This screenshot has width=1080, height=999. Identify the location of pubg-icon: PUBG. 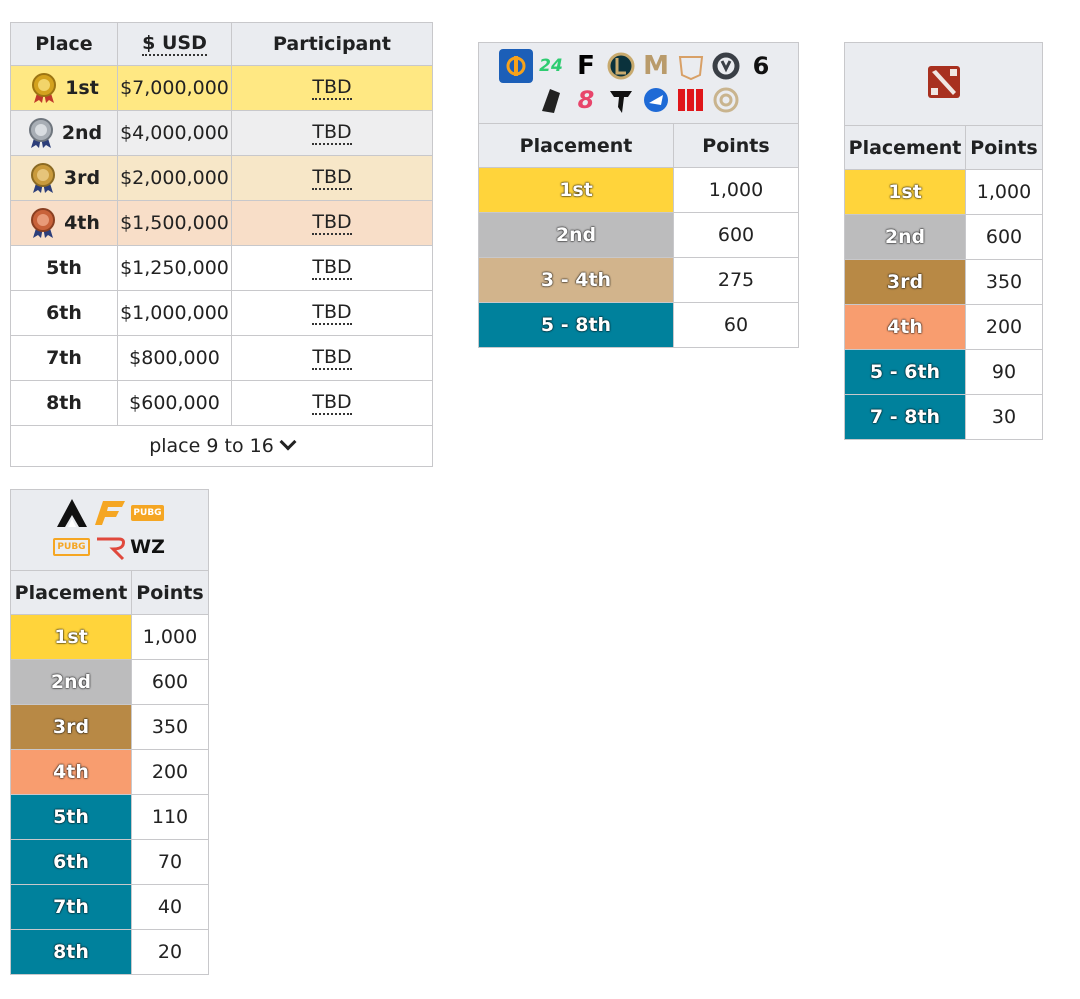
(148, 513).